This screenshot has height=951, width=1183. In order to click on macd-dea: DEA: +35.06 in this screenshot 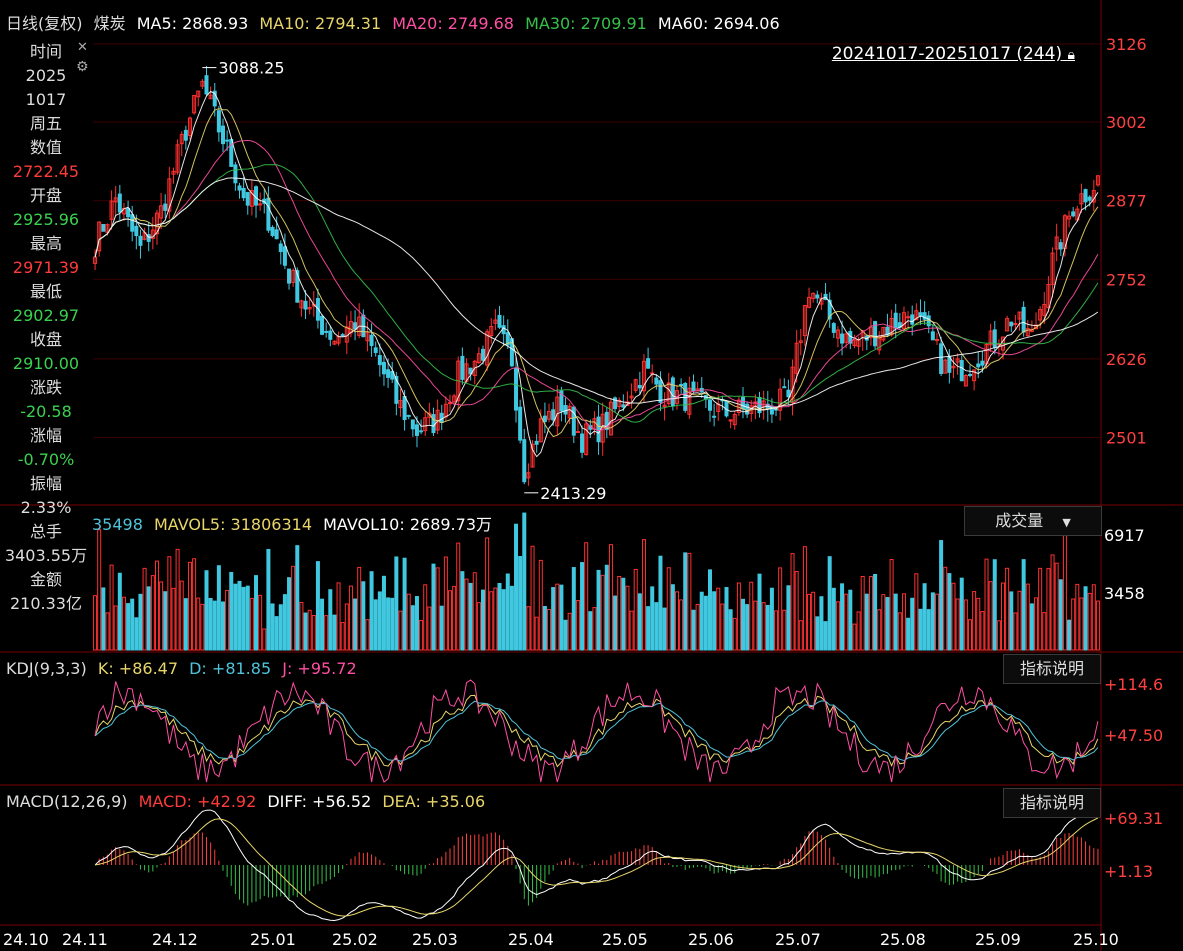, I will do `click(434, 801)`.